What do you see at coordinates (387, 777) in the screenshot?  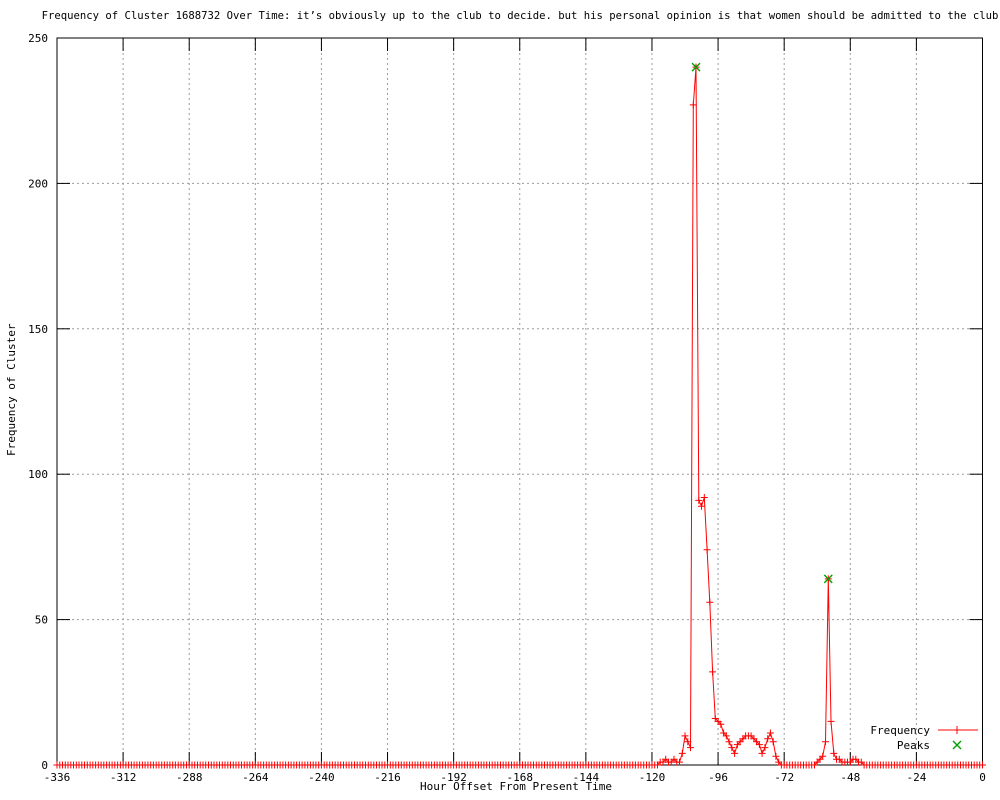 I see `x-tick-label: -216` at bounding box center [387, 777].